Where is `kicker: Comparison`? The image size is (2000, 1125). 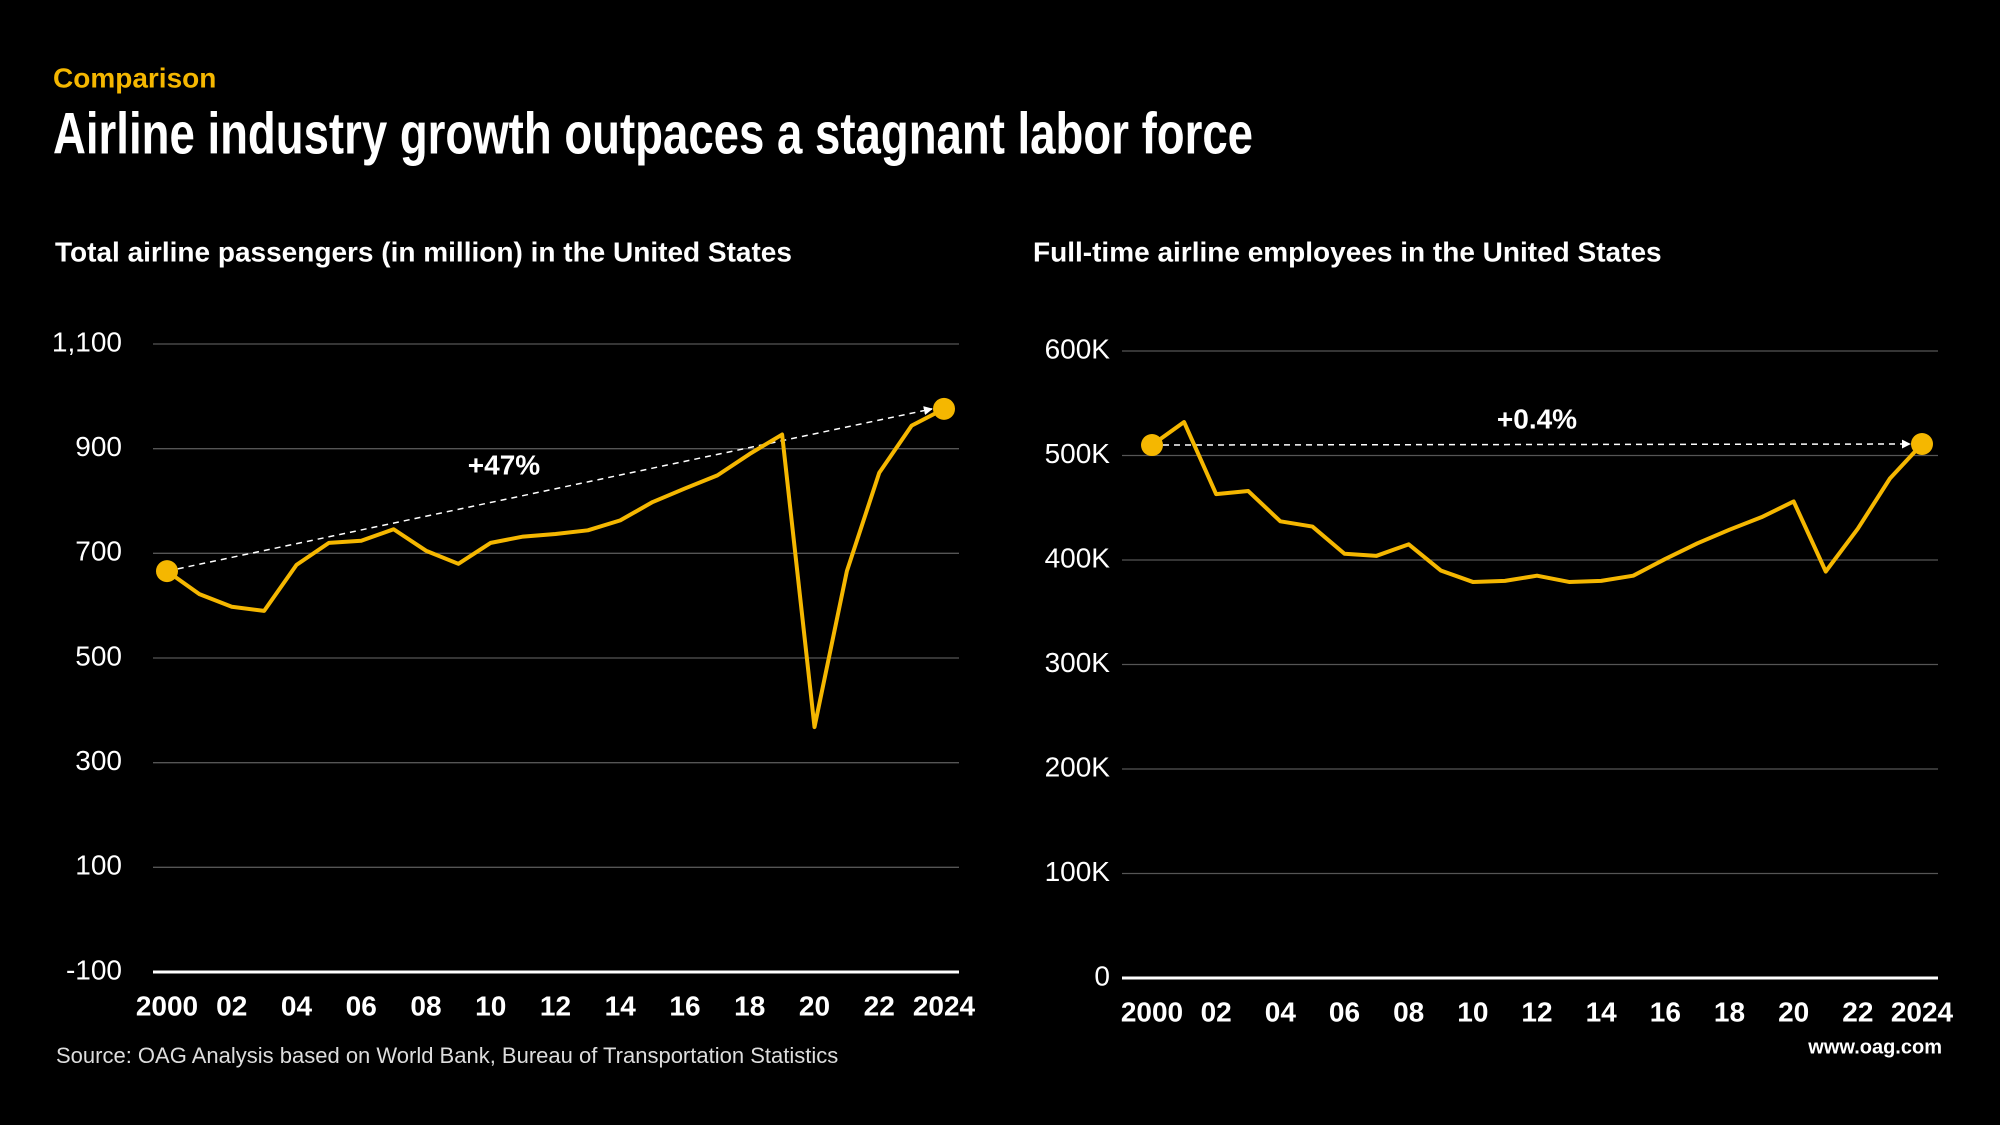 kicker: Comparison is located at coordinates (134, 77).